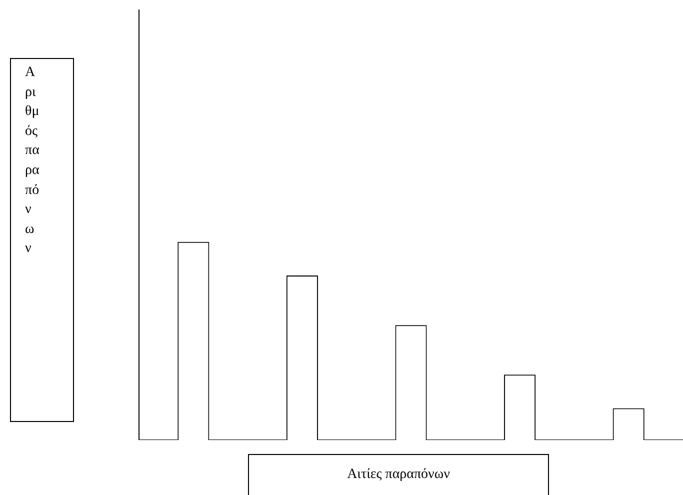 The image size is (683, 495). Describe the element at coordinates (32, 160) in the screenshot. I see `text: Αριθμός παραπόνων` at that location.